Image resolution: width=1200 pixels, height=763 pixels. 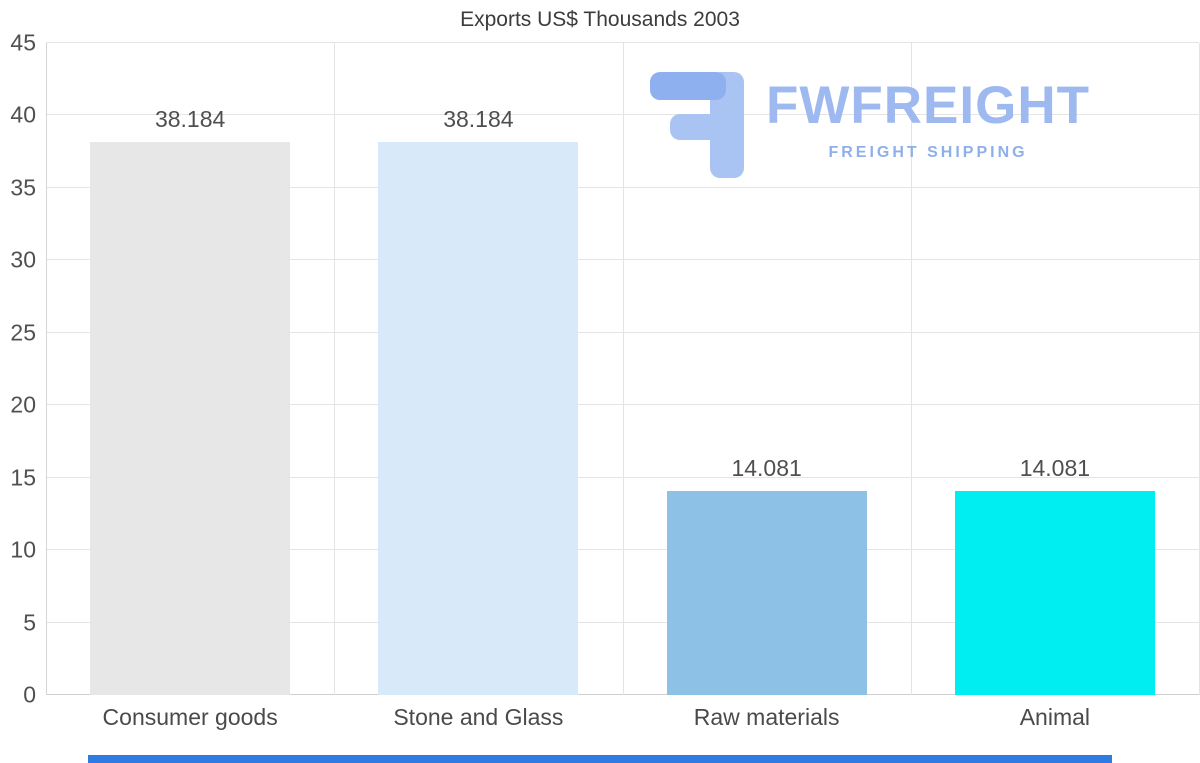 I want to click on watermark: FWFREIGHT FREIGHT SHIPPING, so click(x=869, y=125).